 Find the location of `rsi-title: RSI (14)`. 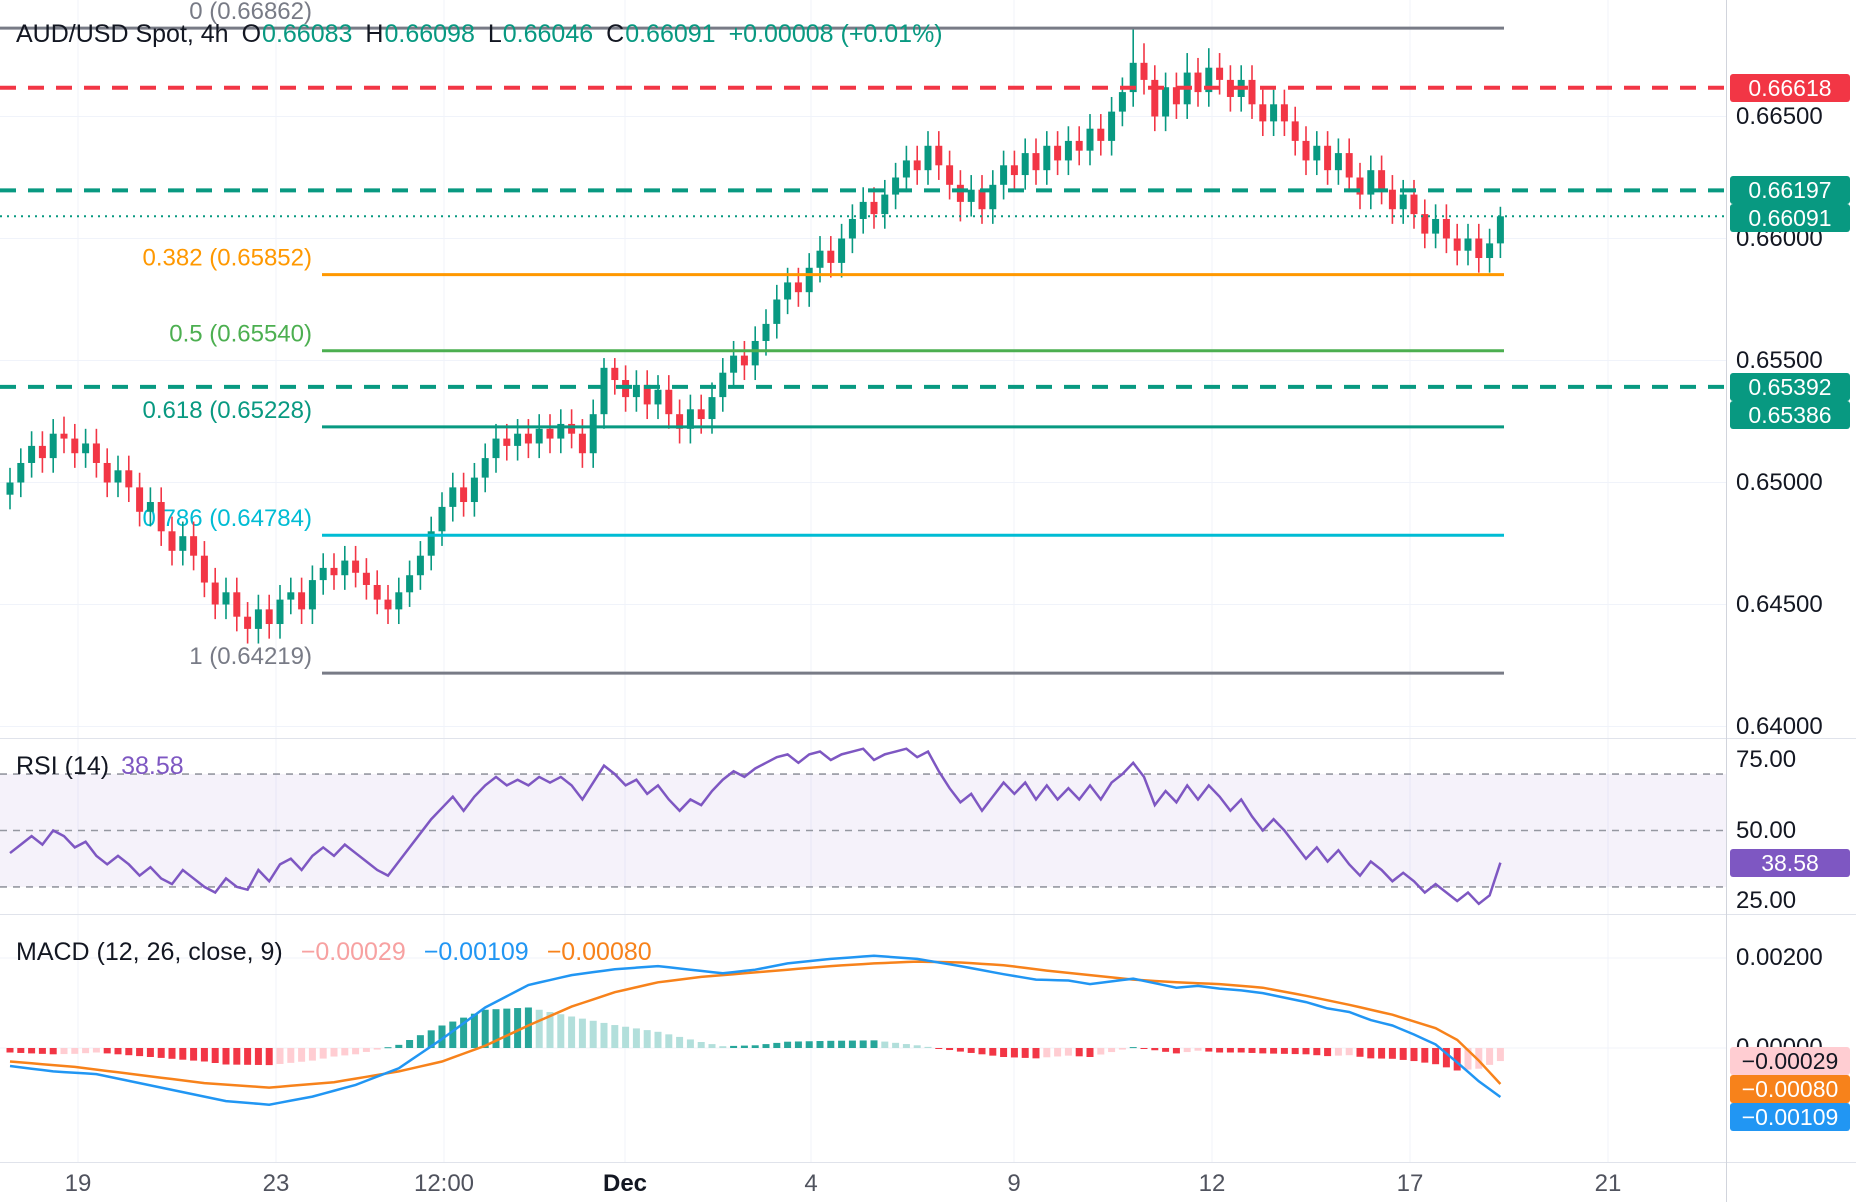

rsi-title: RSI (14) is located at coordinates (63, 766).